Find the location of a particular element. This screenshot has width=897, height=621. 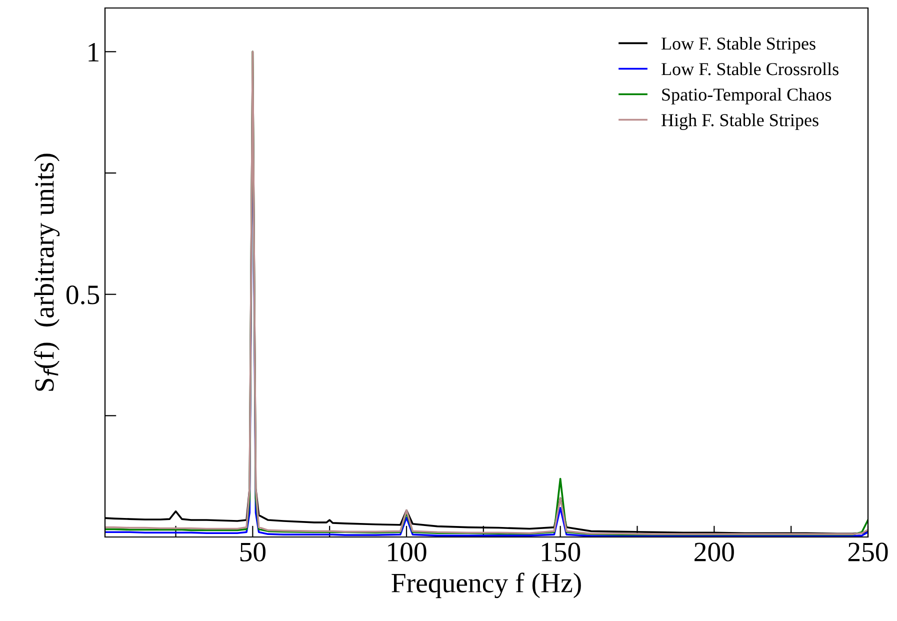

legend-label: Spatio-Temporal Chaos is located at coordinates (747, 96).